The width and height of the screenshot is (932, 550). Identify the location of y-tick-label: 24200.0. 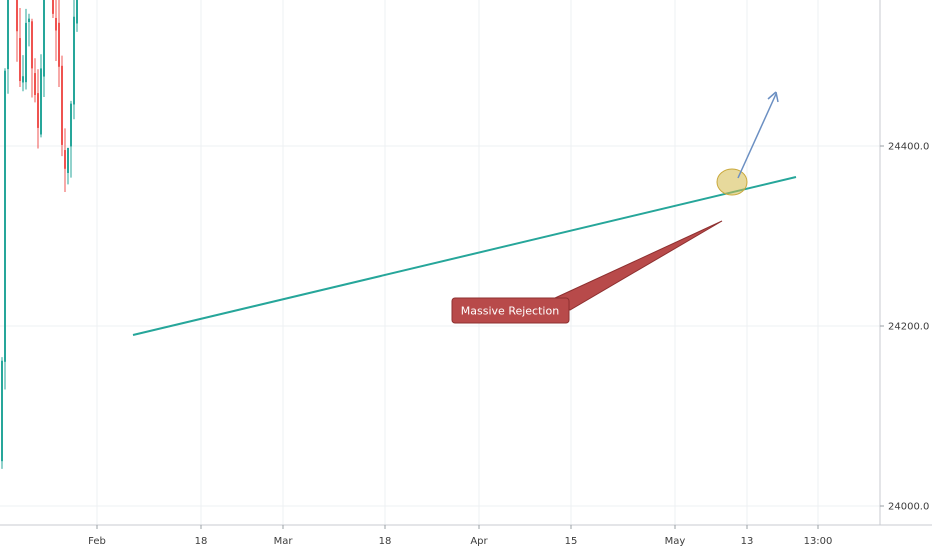
(908, 327).